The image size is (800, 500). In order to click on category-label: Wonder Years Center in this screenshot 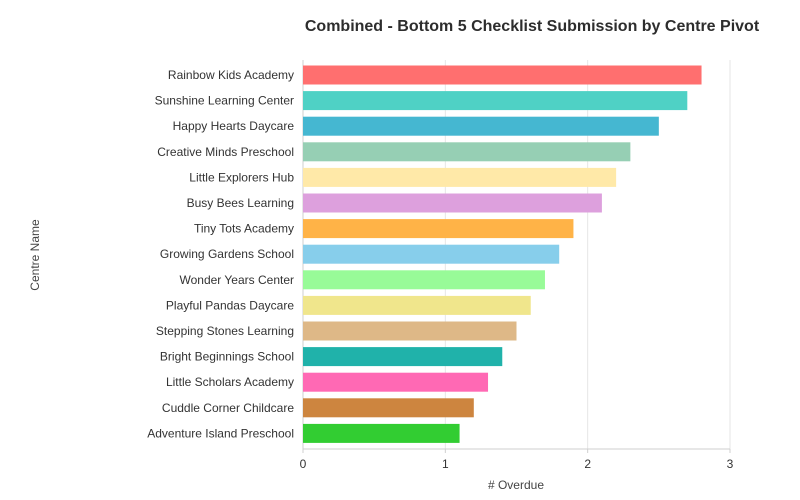, I will do `click(236, 280)`.